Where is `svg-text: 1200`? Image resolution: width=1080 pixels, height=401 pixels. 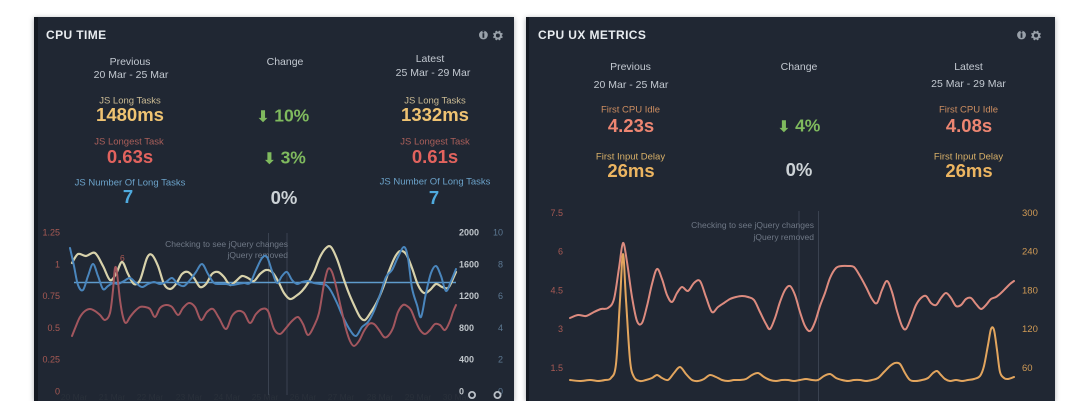 svg-text: 1200 is located at coordinates (469, 296).